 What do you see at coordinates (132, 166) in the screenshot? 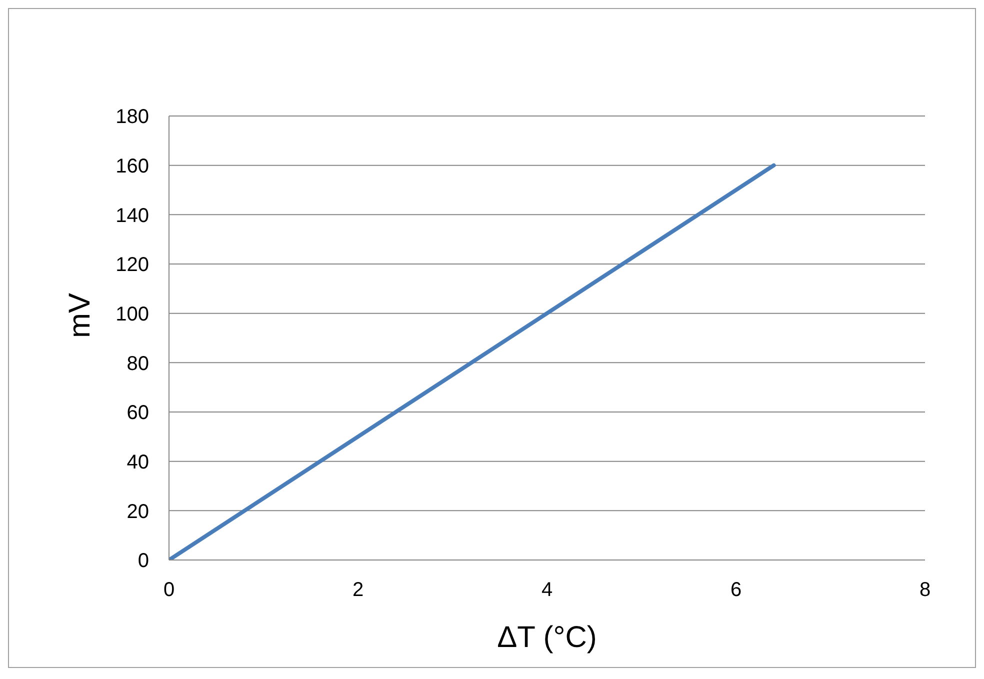
I see `y-tick-label: 160` at bounding box center [132, 166].